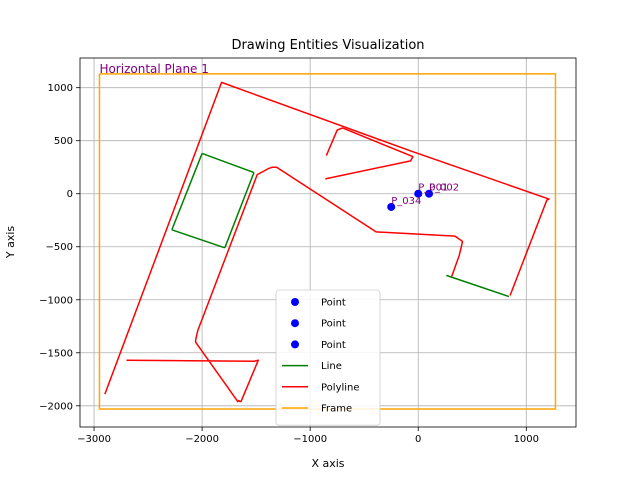  What do you see at coordinates (202, 439) in the screenshot?
I see `x-tick-label: −2000` at bounding box center [202, 439].